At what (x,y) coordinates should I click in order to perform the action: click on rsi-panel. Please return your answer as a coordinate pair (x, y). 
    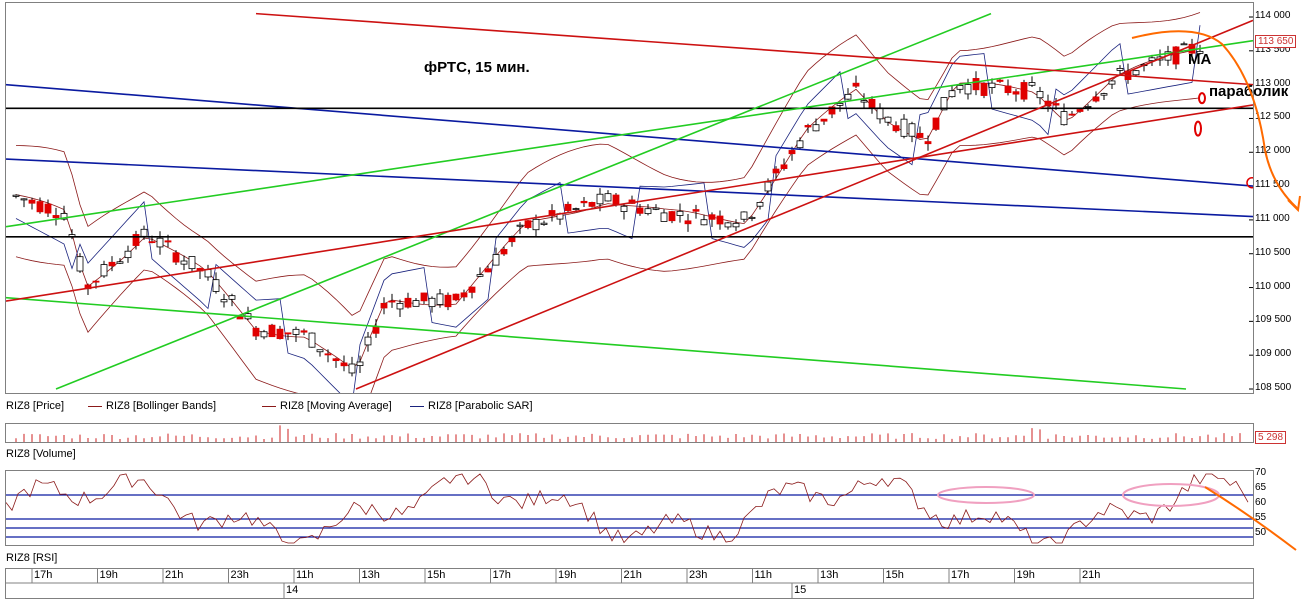
    Looking at the image, I should click on (629, 508).